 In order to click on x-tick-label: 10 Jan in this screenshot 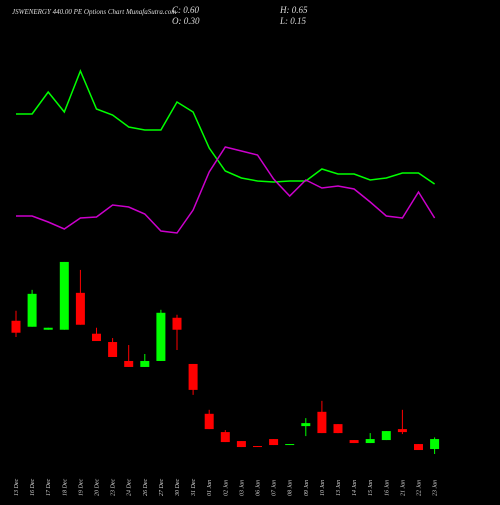, I will do `click(323, 488)`.